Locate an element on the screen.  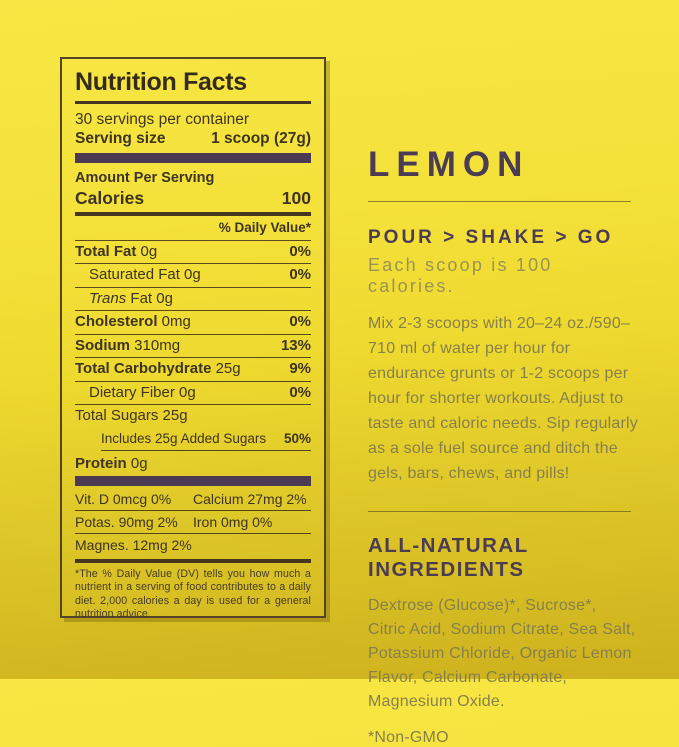
nutrient-row-added-sugars: Includes 25g Added Sugars 50% is located at coordinates (193, 439).